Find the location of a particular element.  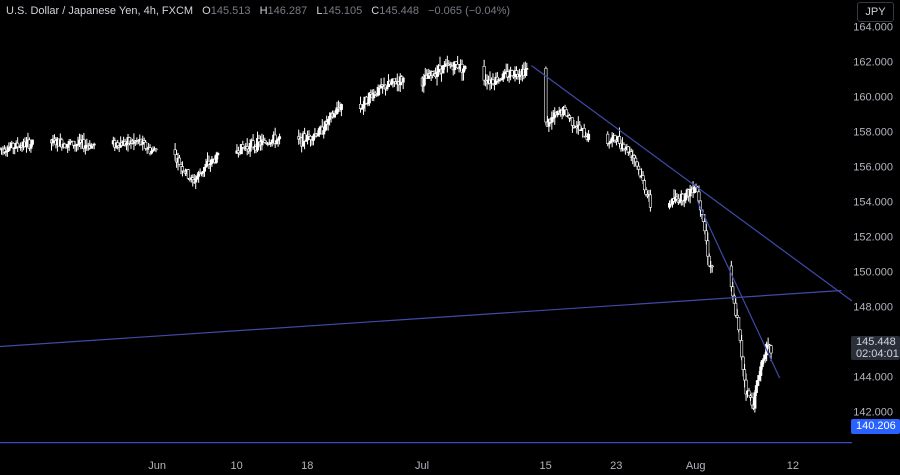

symbol-title: U.S. Dollar / Japanese Yen, 4h, FXCM is located at coordinates (100, 11).